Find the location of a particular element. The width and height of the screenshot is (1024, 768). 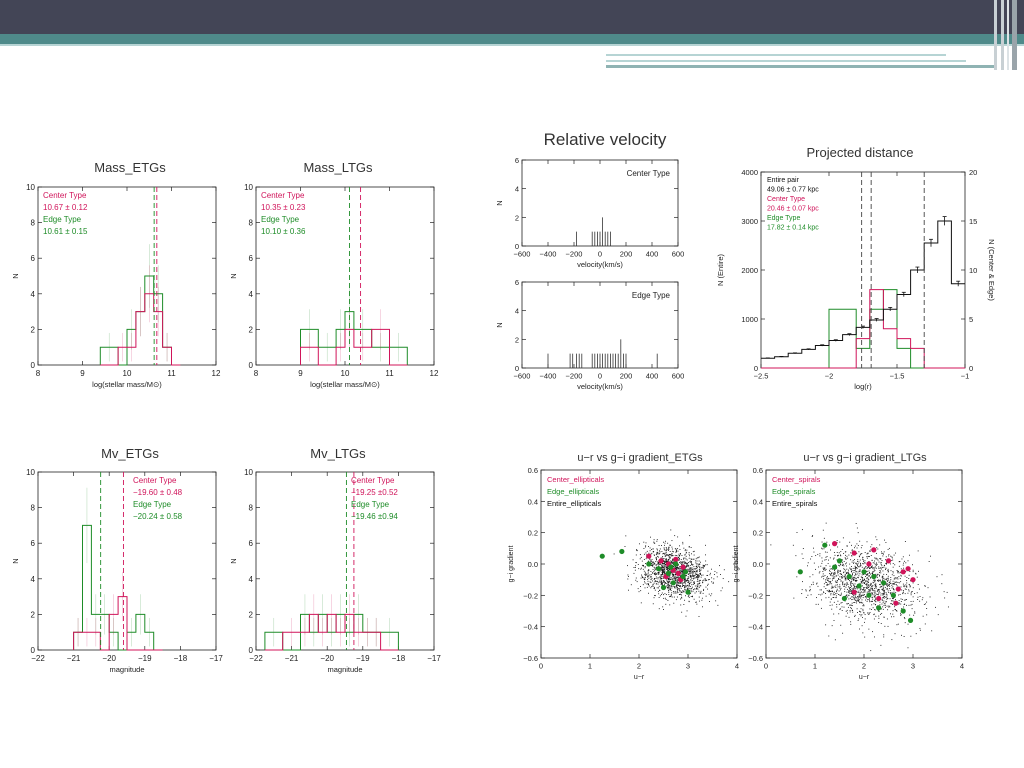

center-point is located at coordinates (874, 550).